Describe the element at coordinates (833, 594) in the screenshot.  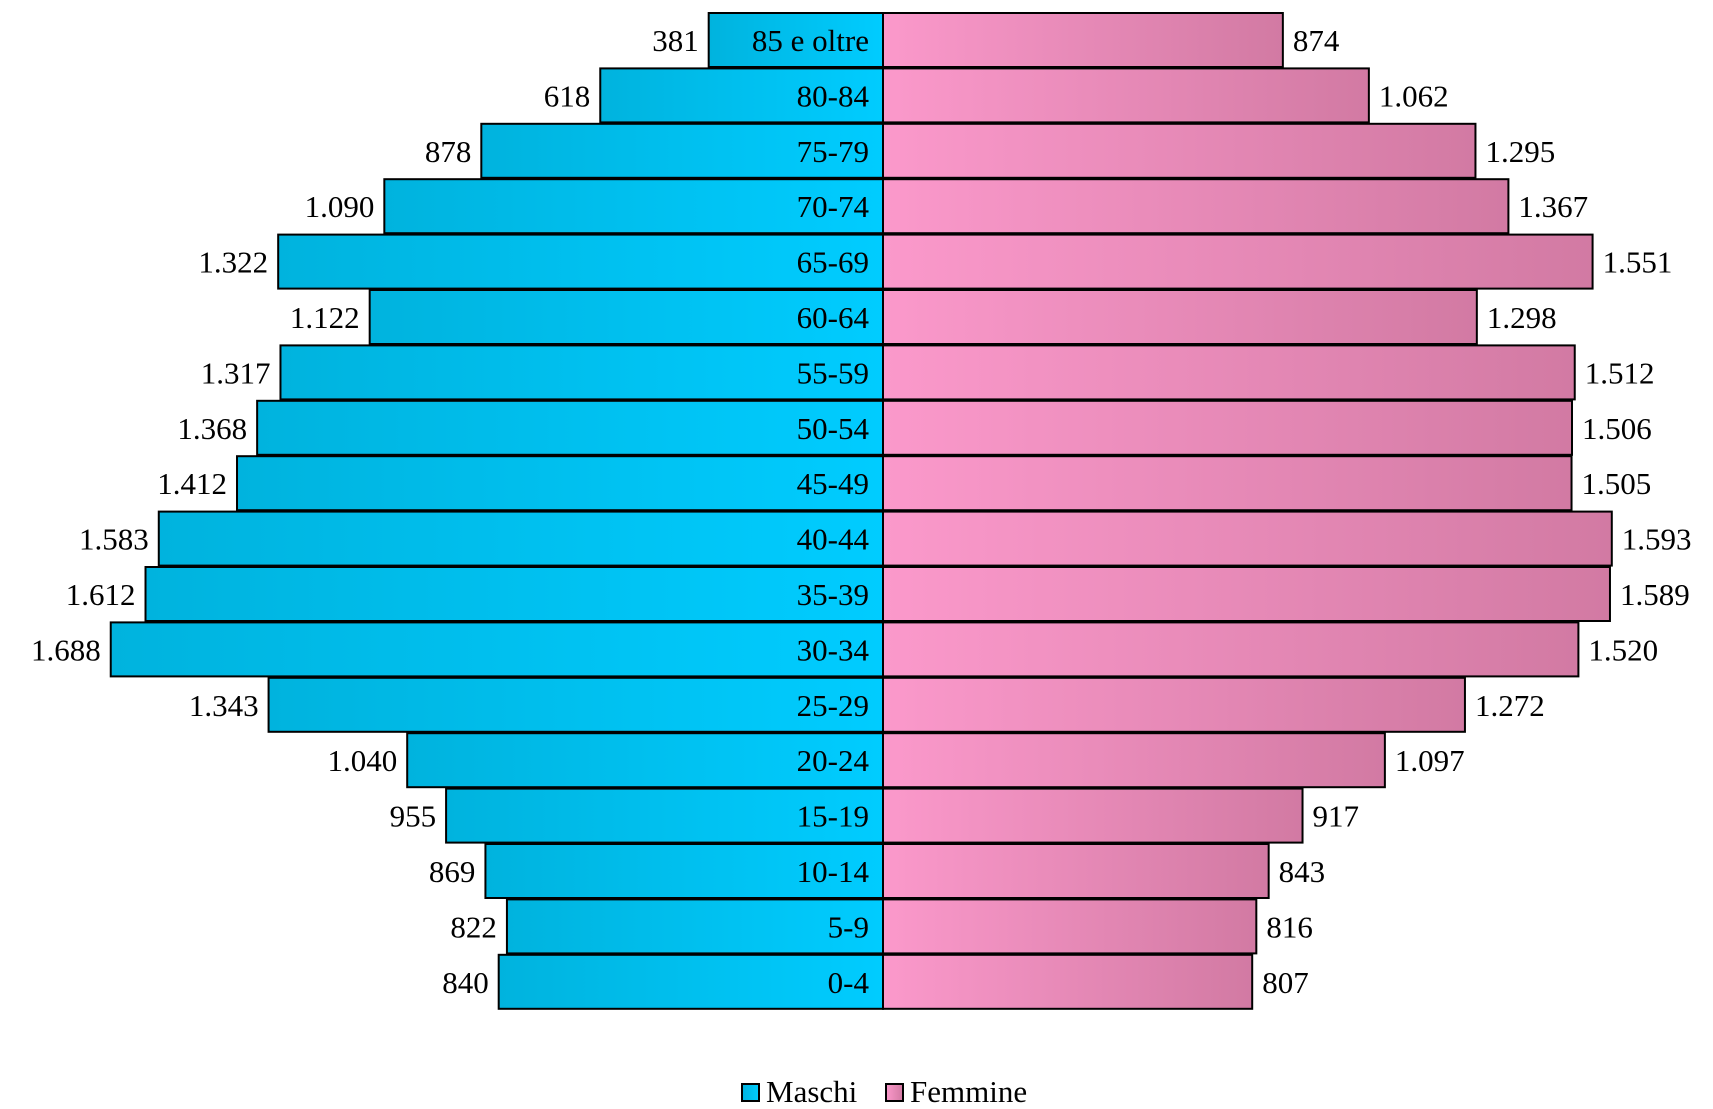
I see `category-label-35-39: 35-39` at that location.